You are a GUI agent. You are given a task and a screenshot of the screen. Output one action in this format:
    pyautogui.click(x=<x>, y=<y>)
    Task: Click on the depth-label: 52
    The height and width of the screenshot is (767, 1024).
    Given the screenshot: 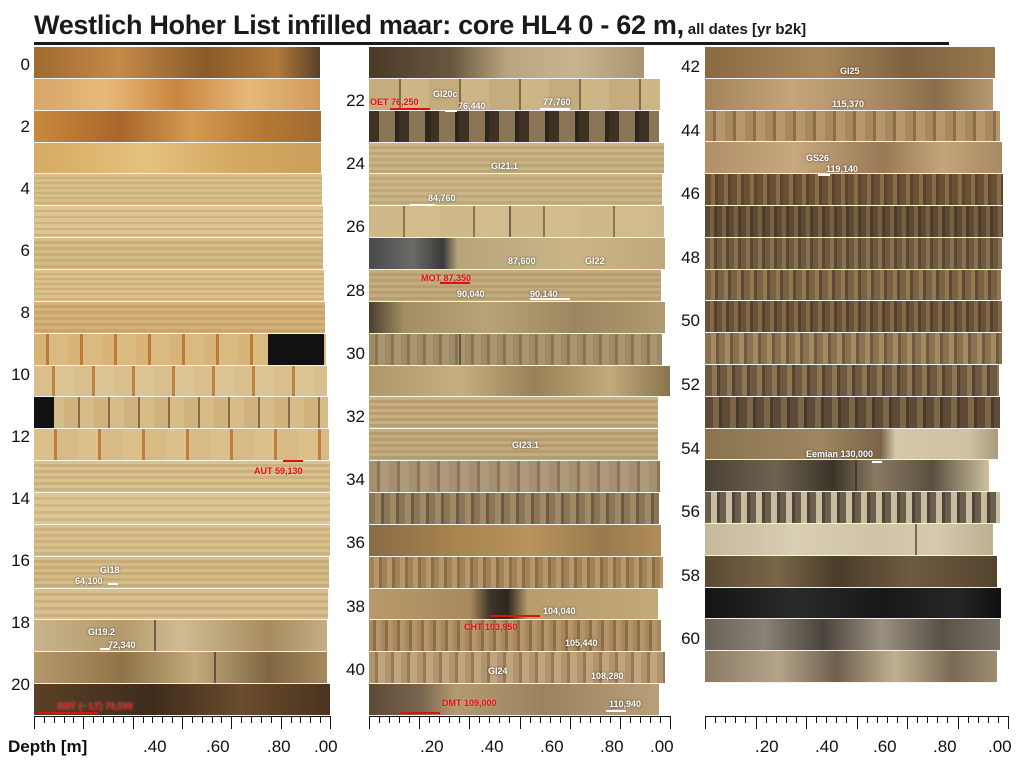 What is the action you would take?
    pyautogui.click(x=690, y=384)
    